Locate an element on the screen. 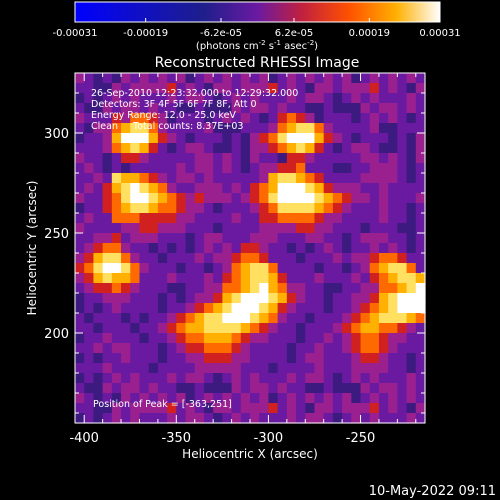 This screenshot has width=500, height=500. peak-position-text: Position of Peak = [-363,251] is located at coordinates (162, 404).